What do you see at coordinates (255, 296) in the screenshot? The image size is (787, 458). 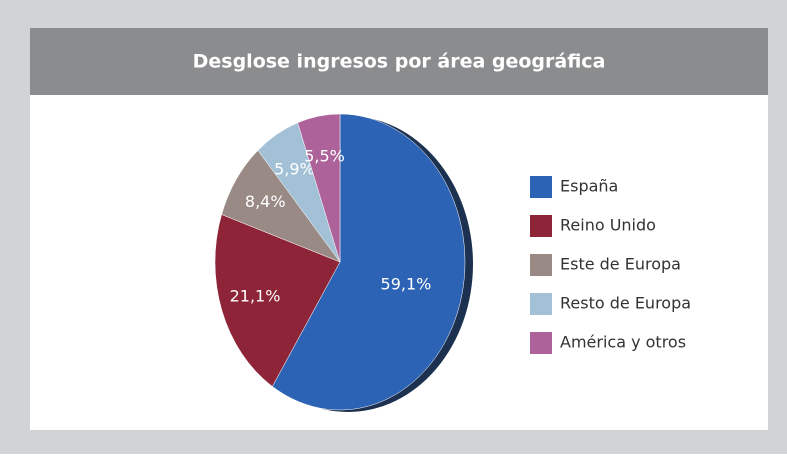 I see `slice-label: 21,1%` at bounding box center [255, 296].